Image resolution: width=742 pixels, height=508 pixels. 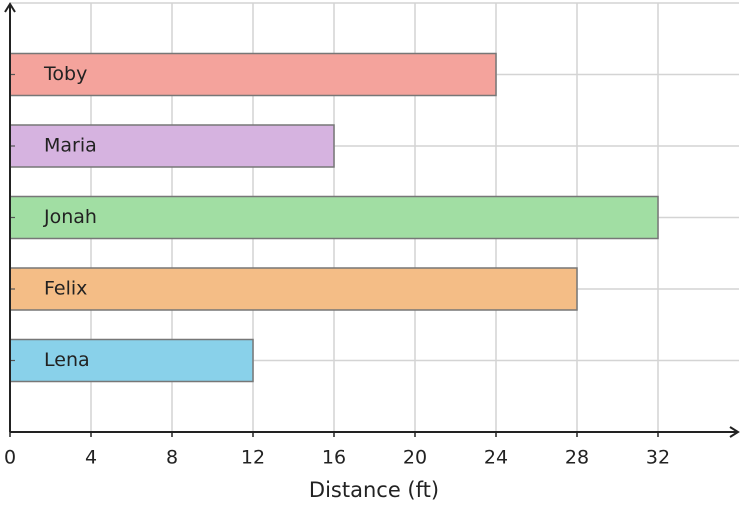 I want to click on x-tick-label: 16, so click(x=334, y=458).